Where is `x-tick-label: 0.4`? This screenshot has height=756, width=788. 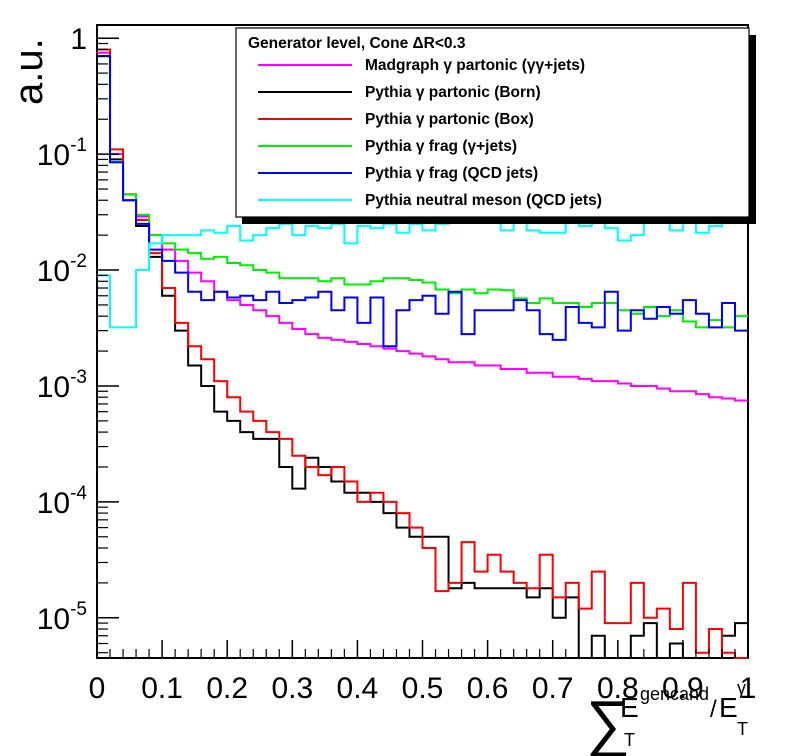
x-tick-label: 0.4 is located at coordinates (358, 688).